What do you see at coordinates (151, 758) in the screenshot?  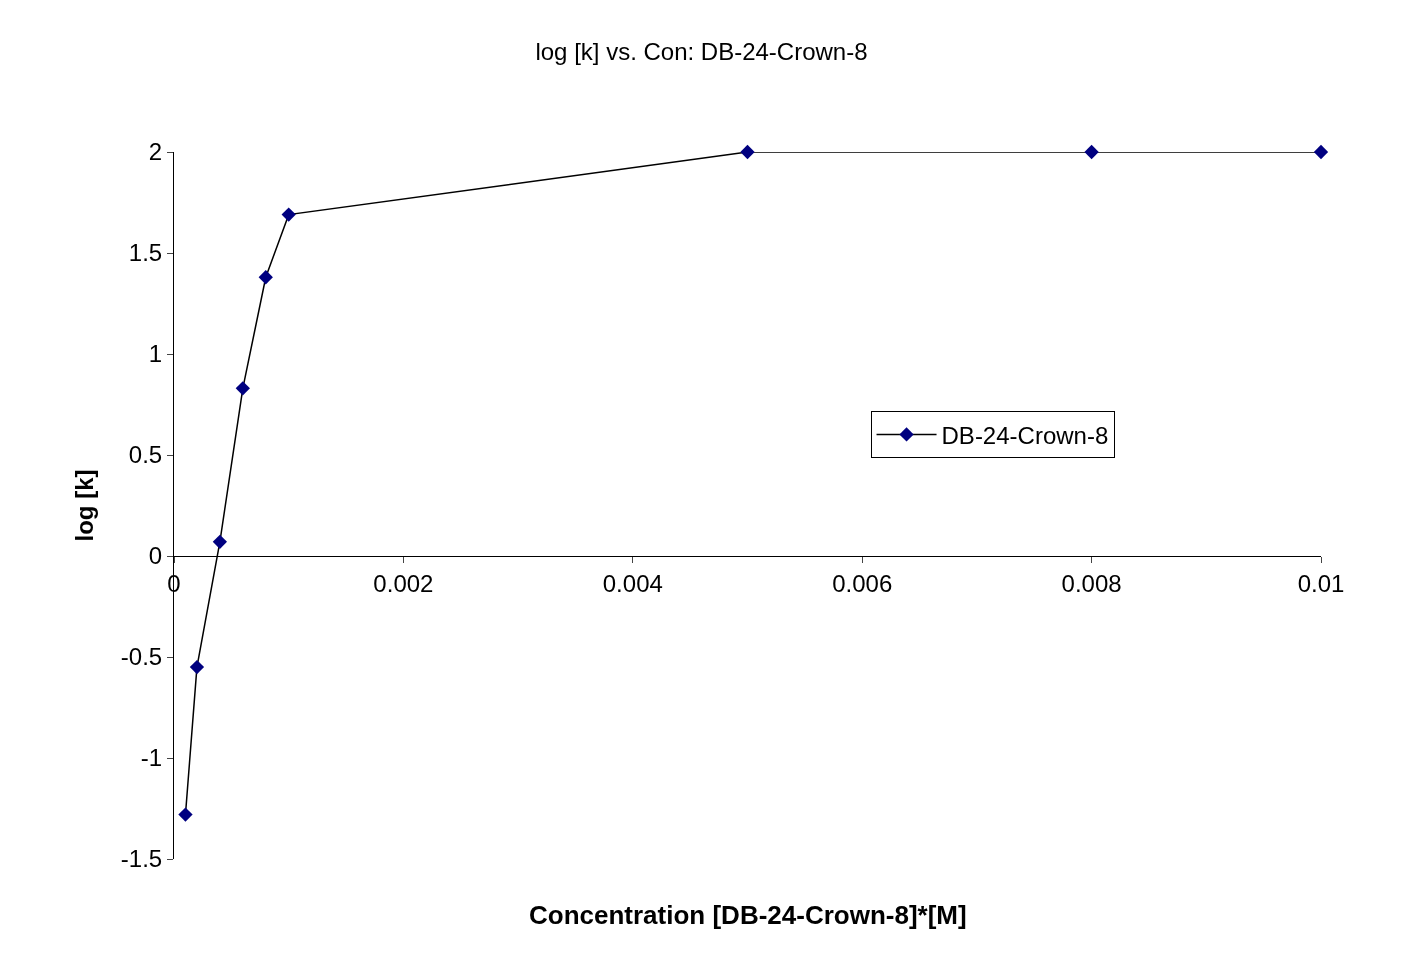 I see `y-tick-label: -1` at bounding box center [151, 758].